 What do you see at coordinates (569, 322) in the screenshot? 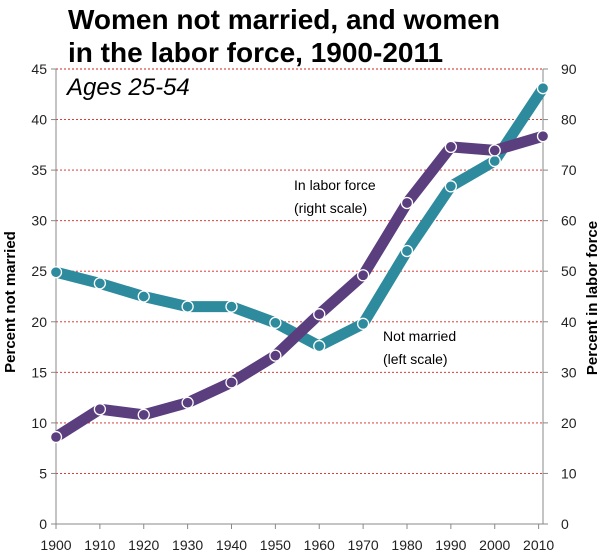
I see `right-tick-label: 40` at bounding box center [569, 322].